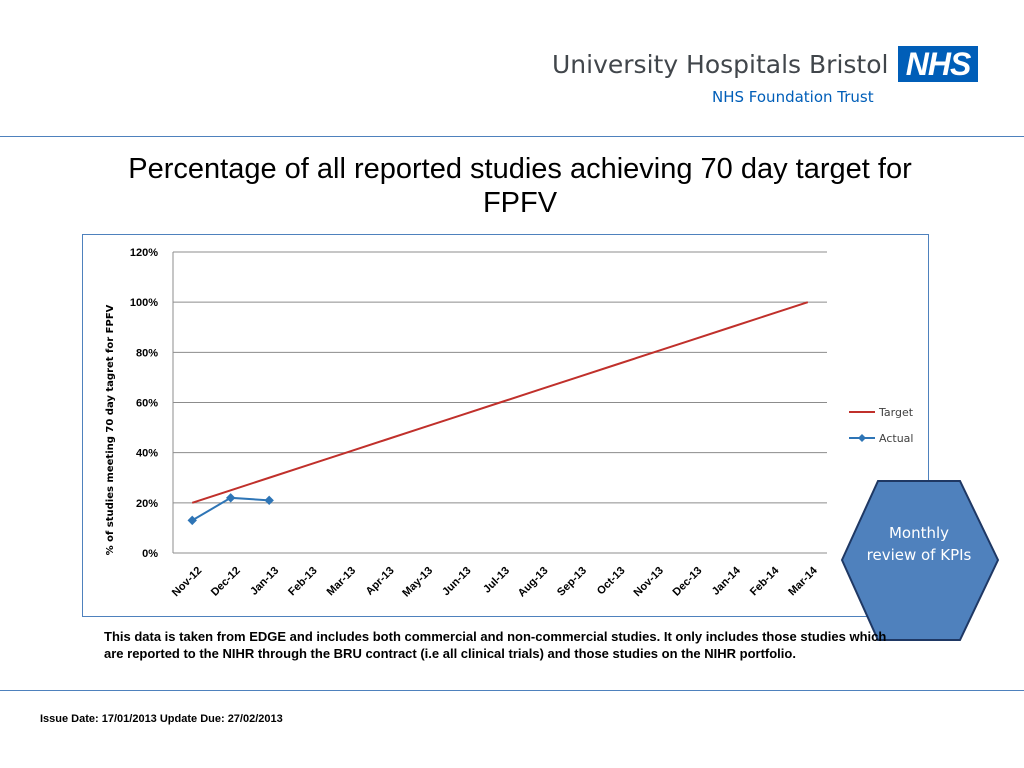  I want to click on x-tick-label: Mar-14, so click(803, 581).